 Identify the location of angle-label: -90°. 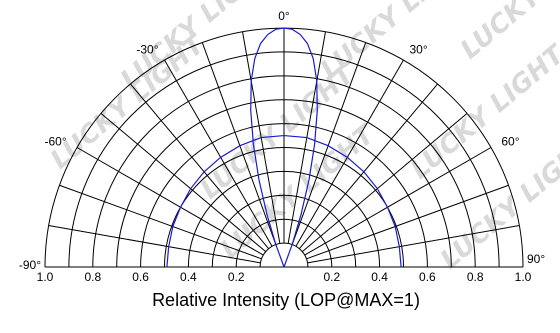
(30, 265).